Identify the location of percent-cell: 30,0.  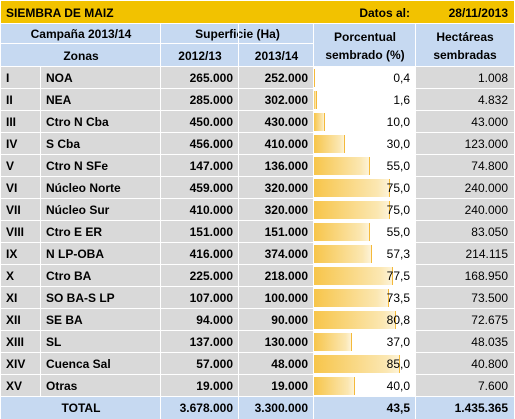
(365, 144).